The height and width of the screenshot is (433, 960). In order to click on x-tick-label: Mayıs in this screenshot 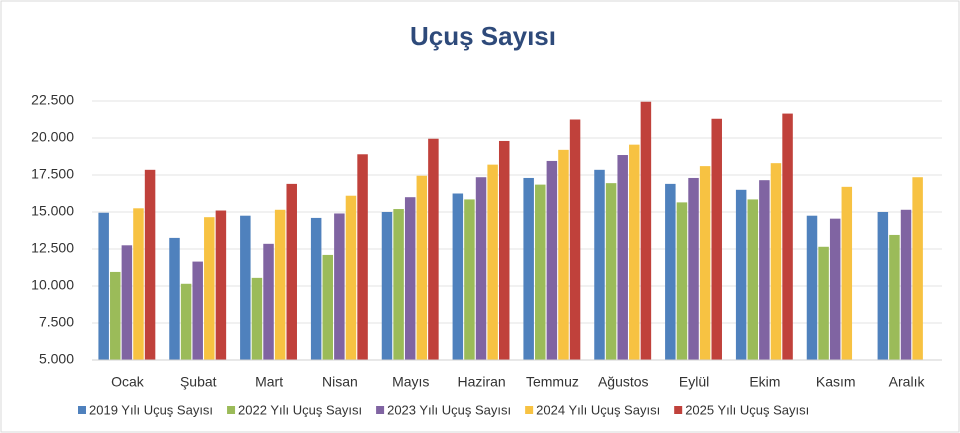, I will do `click(410, 382)`.